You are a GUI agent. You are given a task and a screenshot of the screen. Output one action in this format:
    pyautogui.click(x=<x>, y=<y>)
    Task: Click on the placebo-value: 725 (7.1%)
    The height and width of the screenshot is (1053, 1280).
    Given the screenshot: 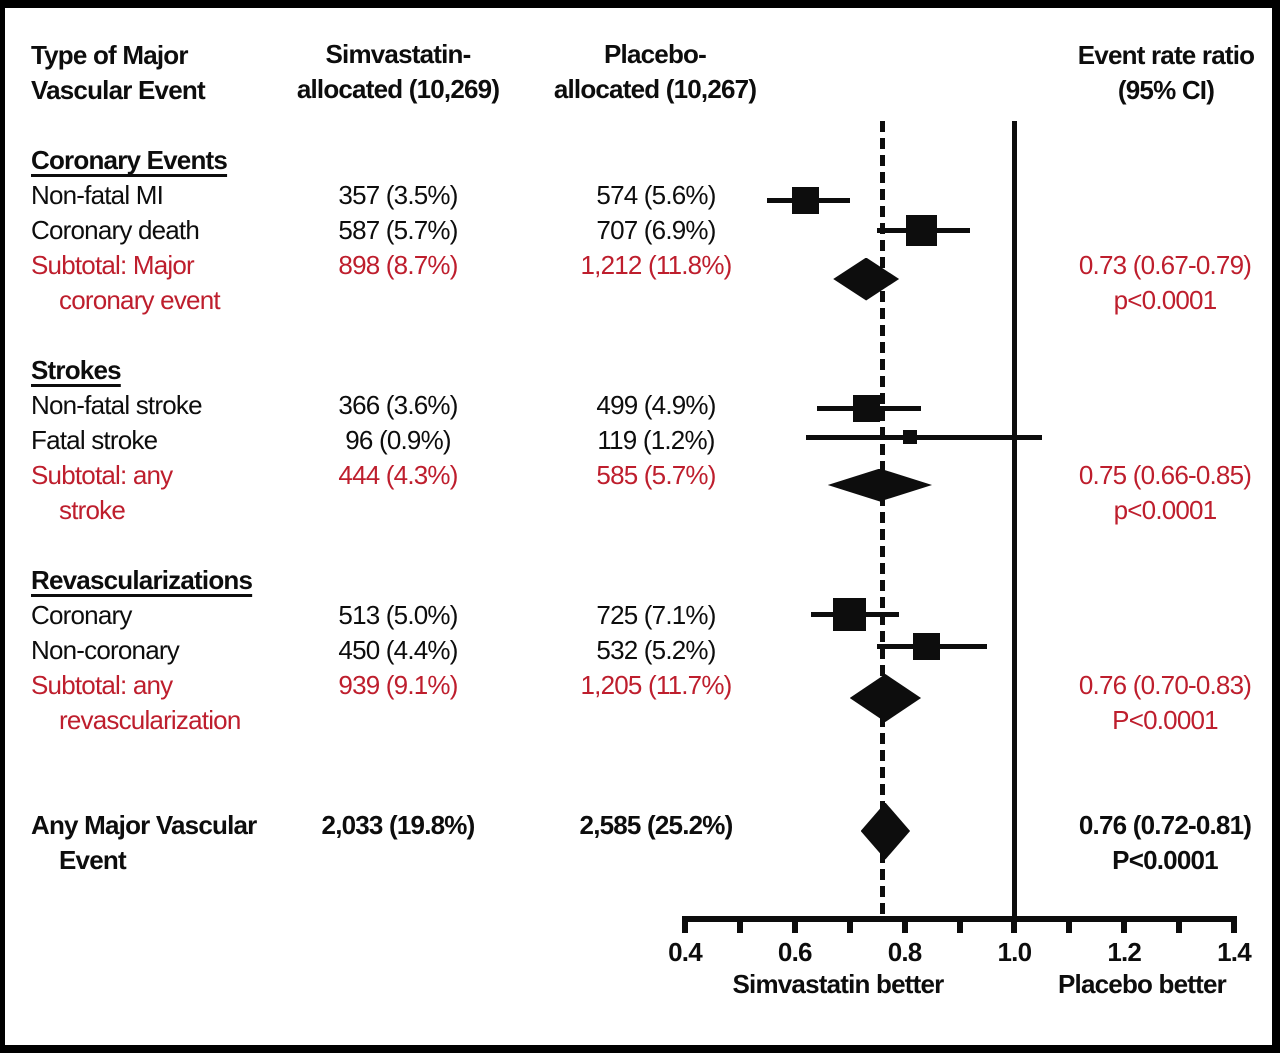 What is the action you would take?
    pyautogui.click(x=656, y=615)
    